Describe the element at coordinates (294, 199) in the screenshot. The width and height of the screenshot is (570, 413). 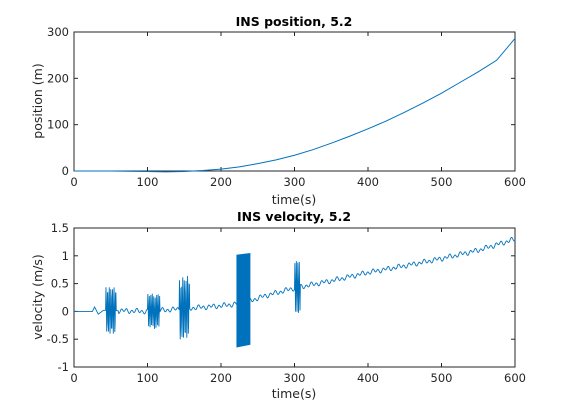
I see `position-x-axis-label: time(s)` at that location.